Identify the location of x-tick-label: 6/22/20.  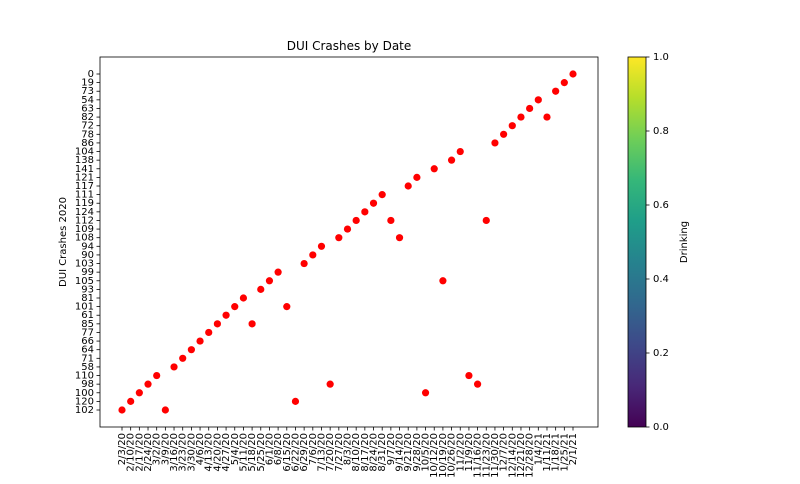
(295, 452).